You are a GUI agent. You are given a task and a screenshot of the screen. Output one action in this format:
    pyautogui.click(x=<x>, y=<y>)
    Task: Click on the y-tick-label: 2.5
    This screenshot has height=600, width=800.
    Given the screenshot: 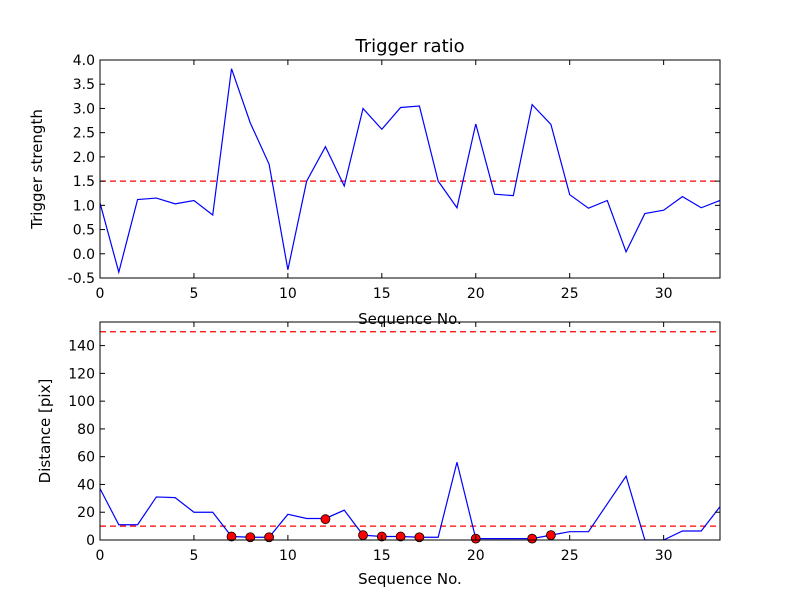 What is the action you would take?
    pyautogui.click(x=84, y=134)
    